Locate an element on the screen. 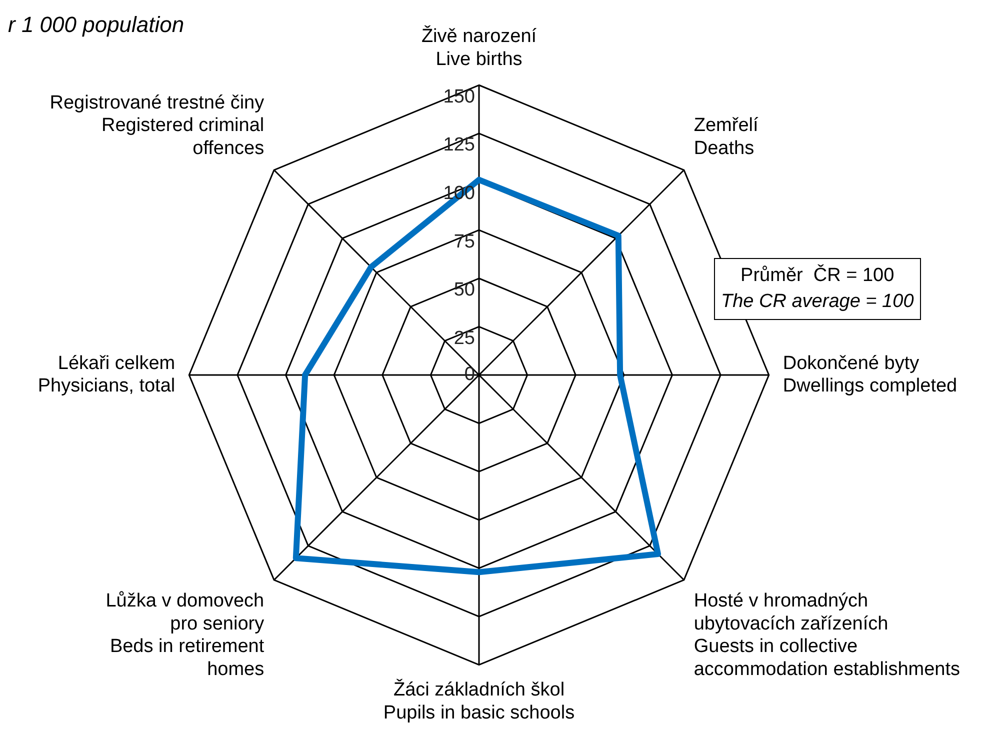  text: Průměr ČR = 100 is located at coordinates (818, 275).